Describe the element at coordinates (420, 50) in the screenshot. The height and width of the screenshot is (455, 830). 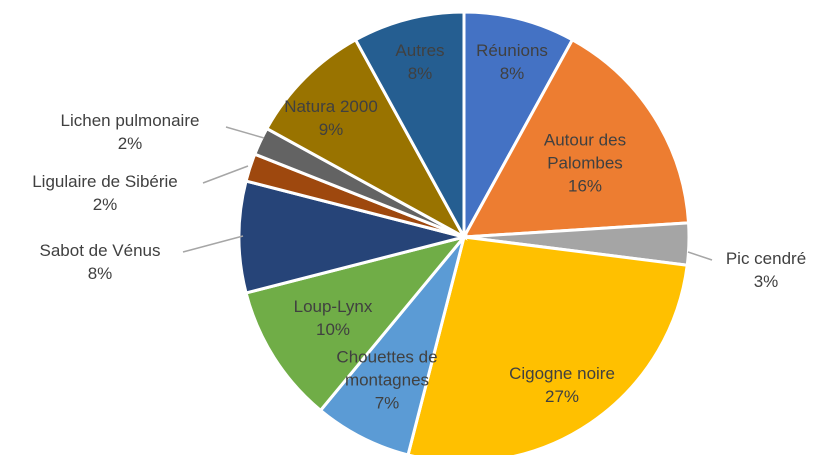
I see `category-label: Autres` at that location.